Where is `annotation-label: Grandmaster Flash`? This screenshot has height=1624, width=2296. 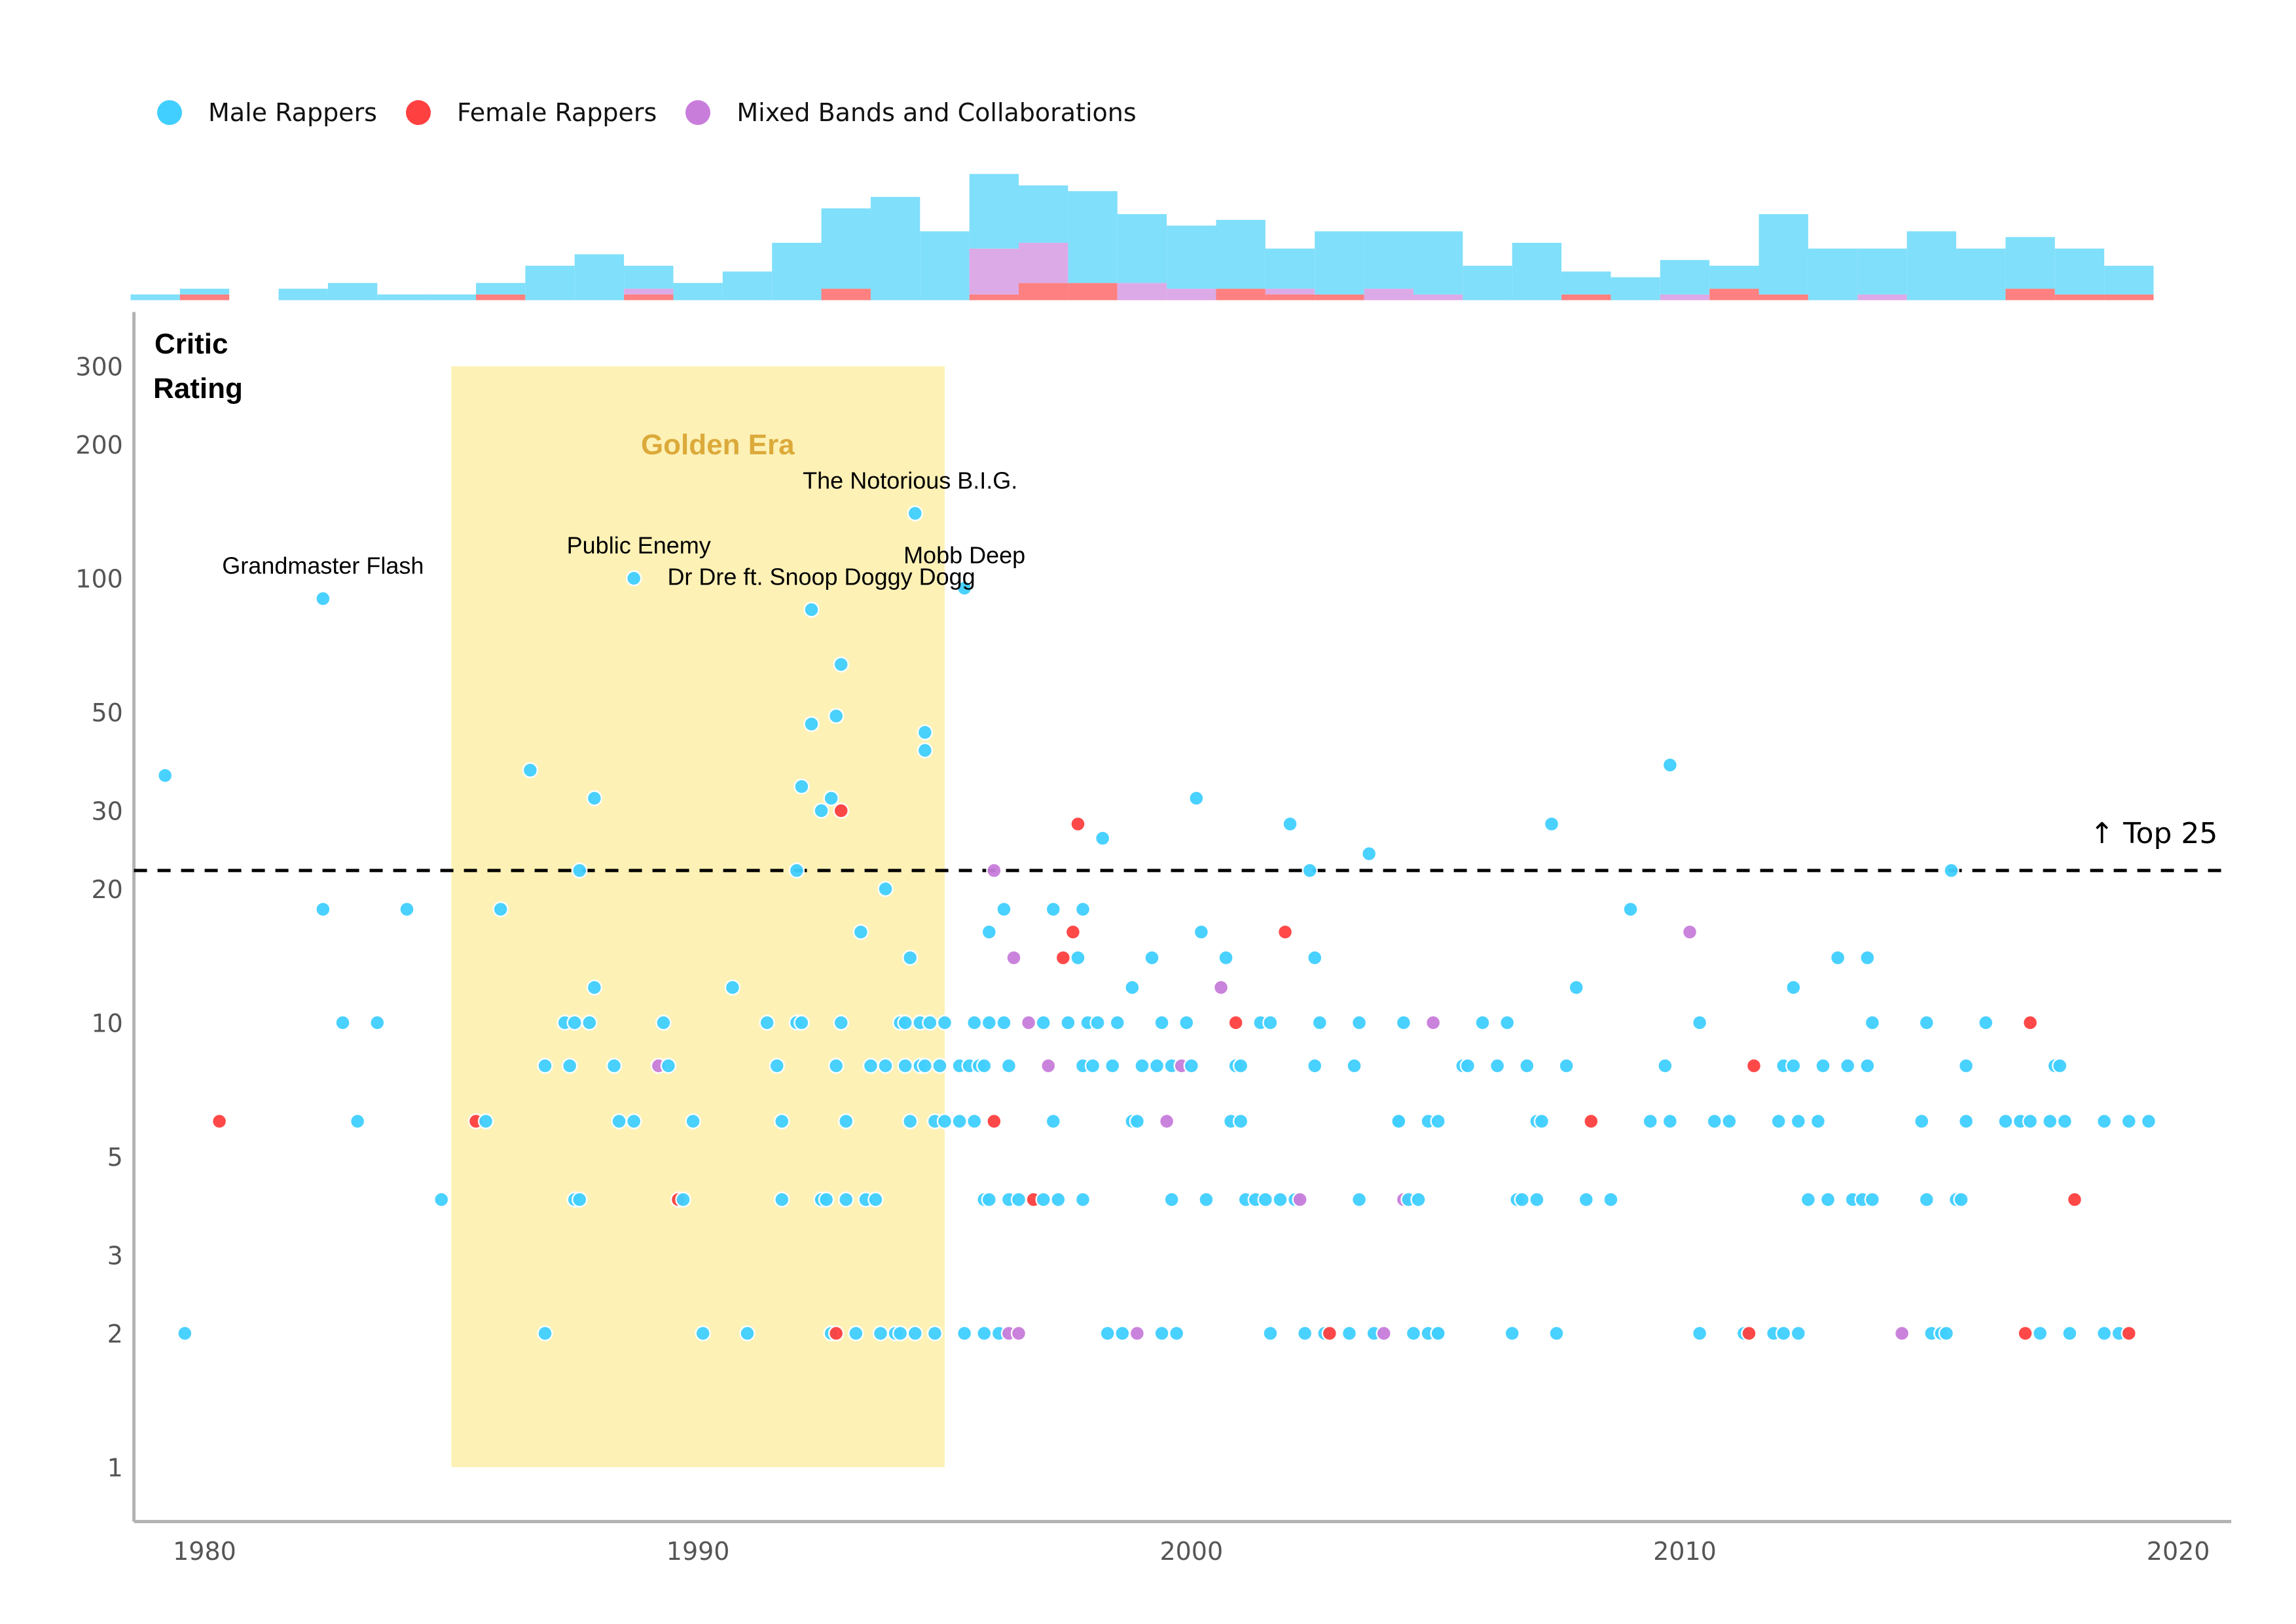 annotation-label: Grandmaster Flash is located at coordinates (323, 565).